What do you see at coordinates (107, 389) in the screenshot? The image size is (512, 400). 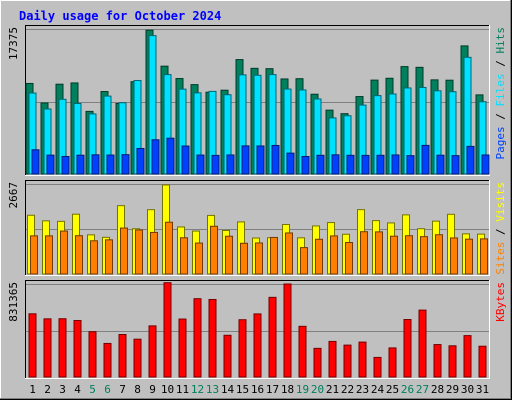 I see `x-label-day-6: 6` at bounding box center [107, 389].